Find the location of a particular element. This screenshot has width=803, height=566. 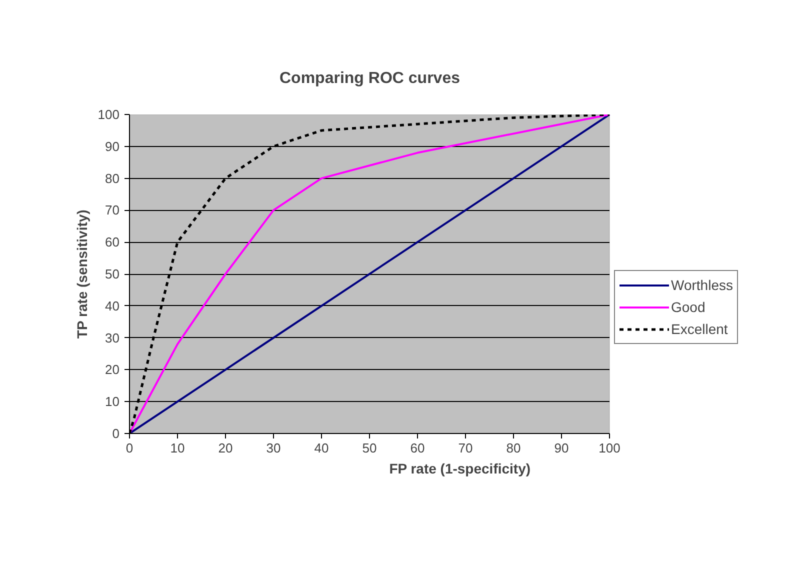

x-tick-label: 30 is located at coordinates (273, 448).